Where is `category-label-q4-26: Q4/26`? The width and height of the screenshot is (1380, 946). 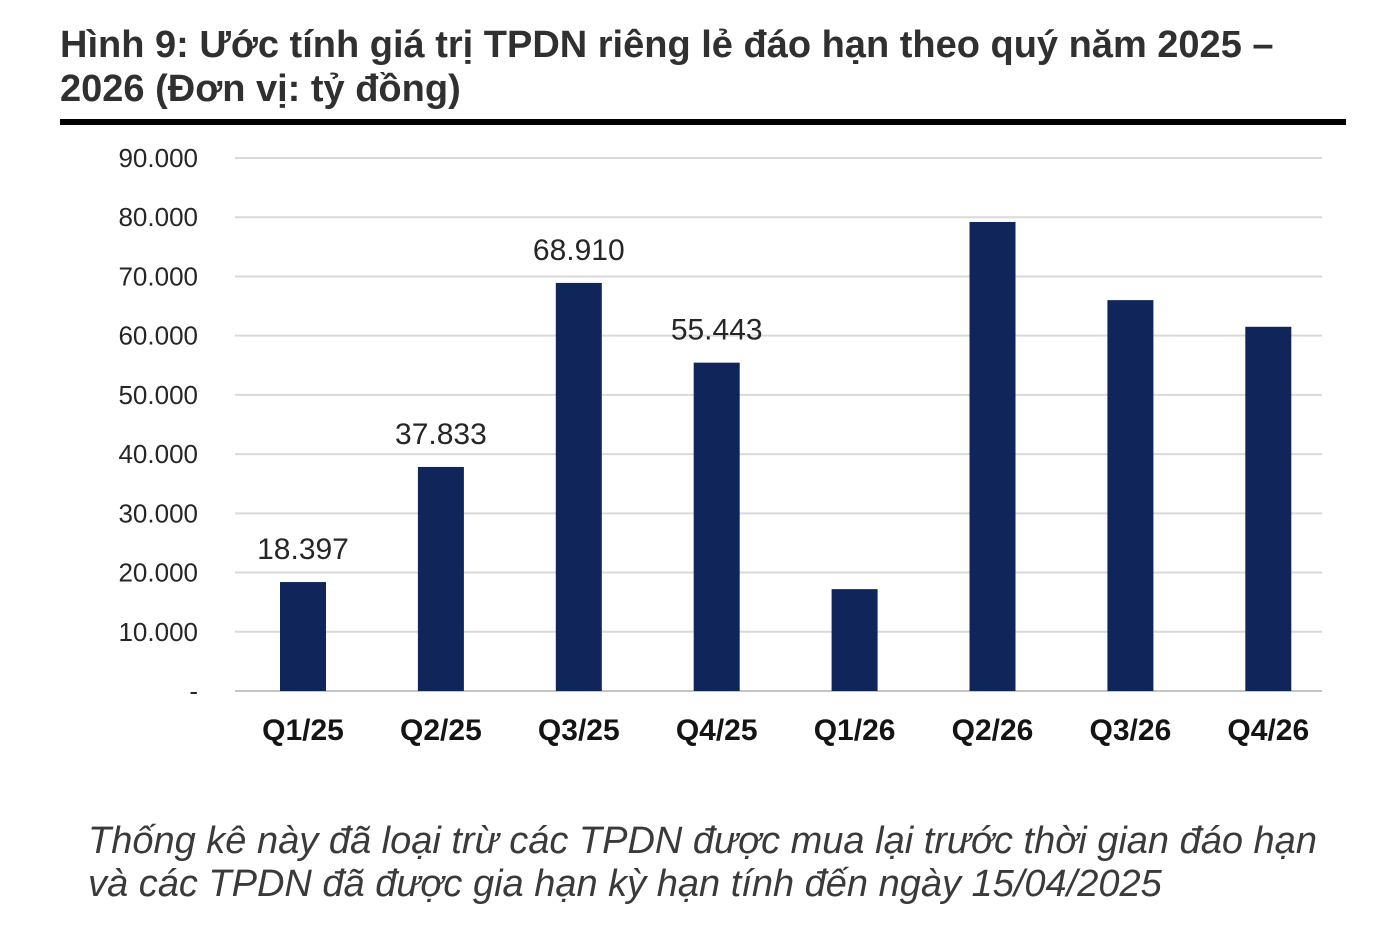
category-label-q4-26: Q4/26 is located at coordinates (1268, 730).